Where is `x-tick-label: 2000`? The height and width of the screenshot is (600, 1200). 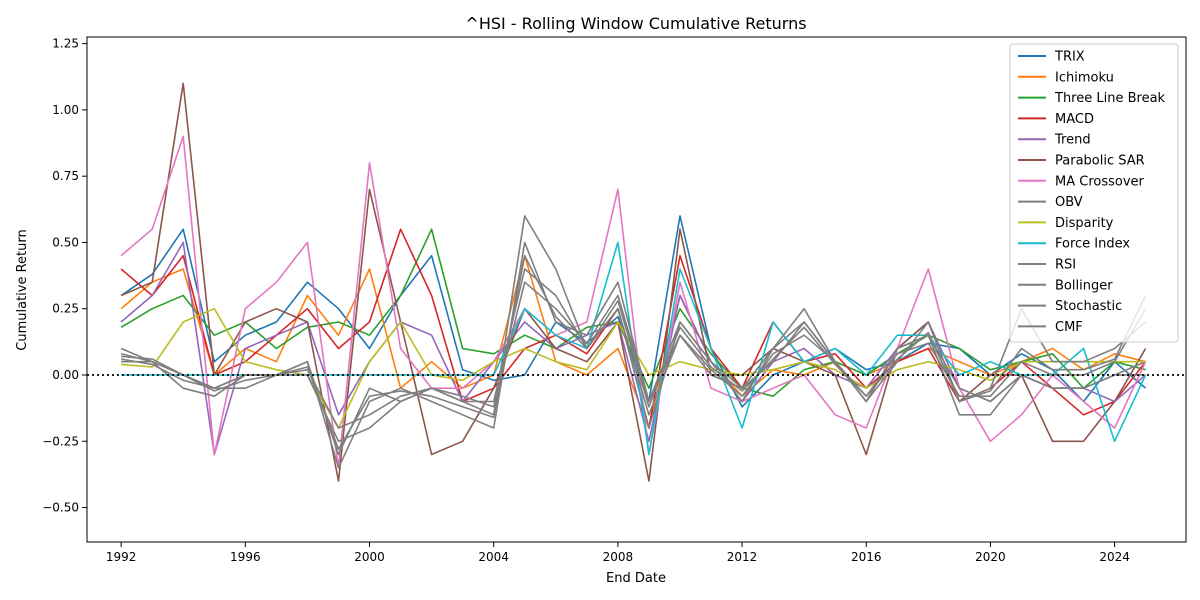
x-tick-label: 2000 is located at coordinates (369, 557).